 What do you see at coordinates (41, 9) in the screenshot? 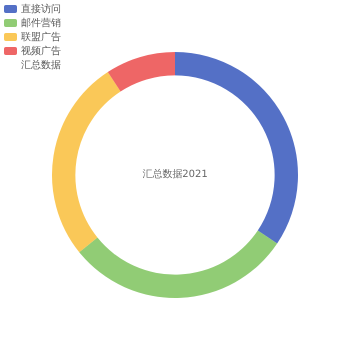
I see `legend-label: 直接访问` at bounding box center [41, 9].